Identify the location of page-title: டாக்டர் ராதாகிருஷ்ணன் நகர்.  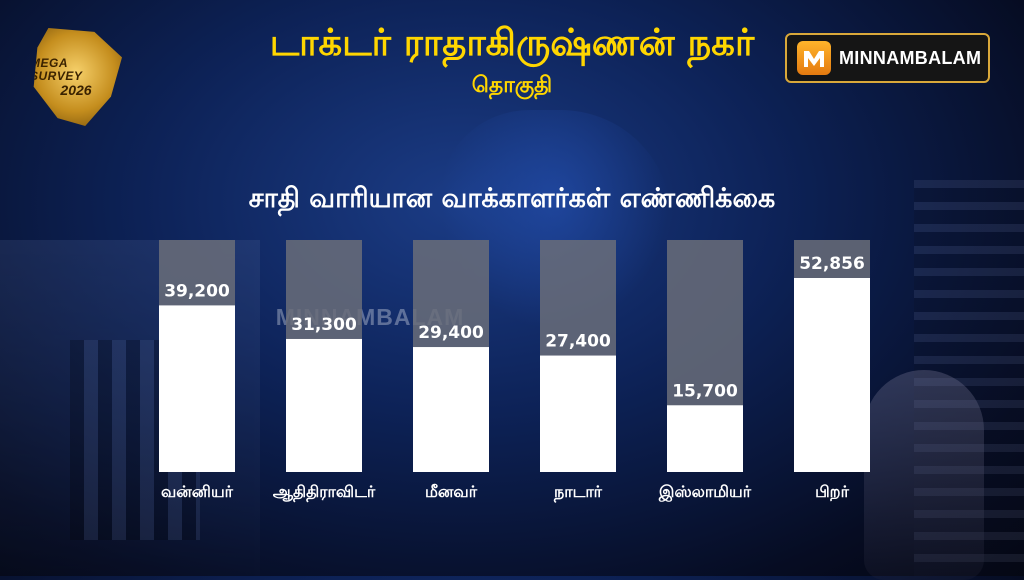
(512, 42).